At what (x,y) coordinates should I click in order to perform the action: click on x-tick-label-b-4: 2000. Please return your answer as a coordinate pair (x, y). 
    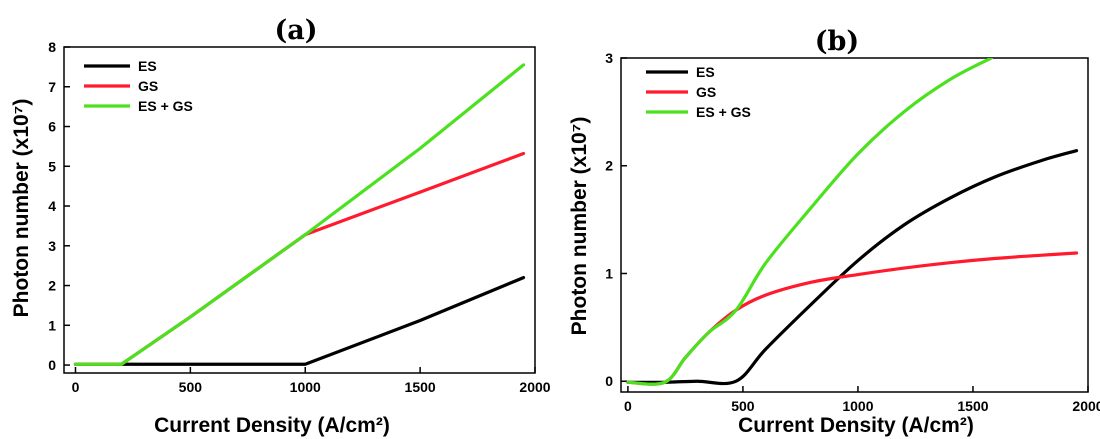
    Looking at the image, I should click on (1086, 406).